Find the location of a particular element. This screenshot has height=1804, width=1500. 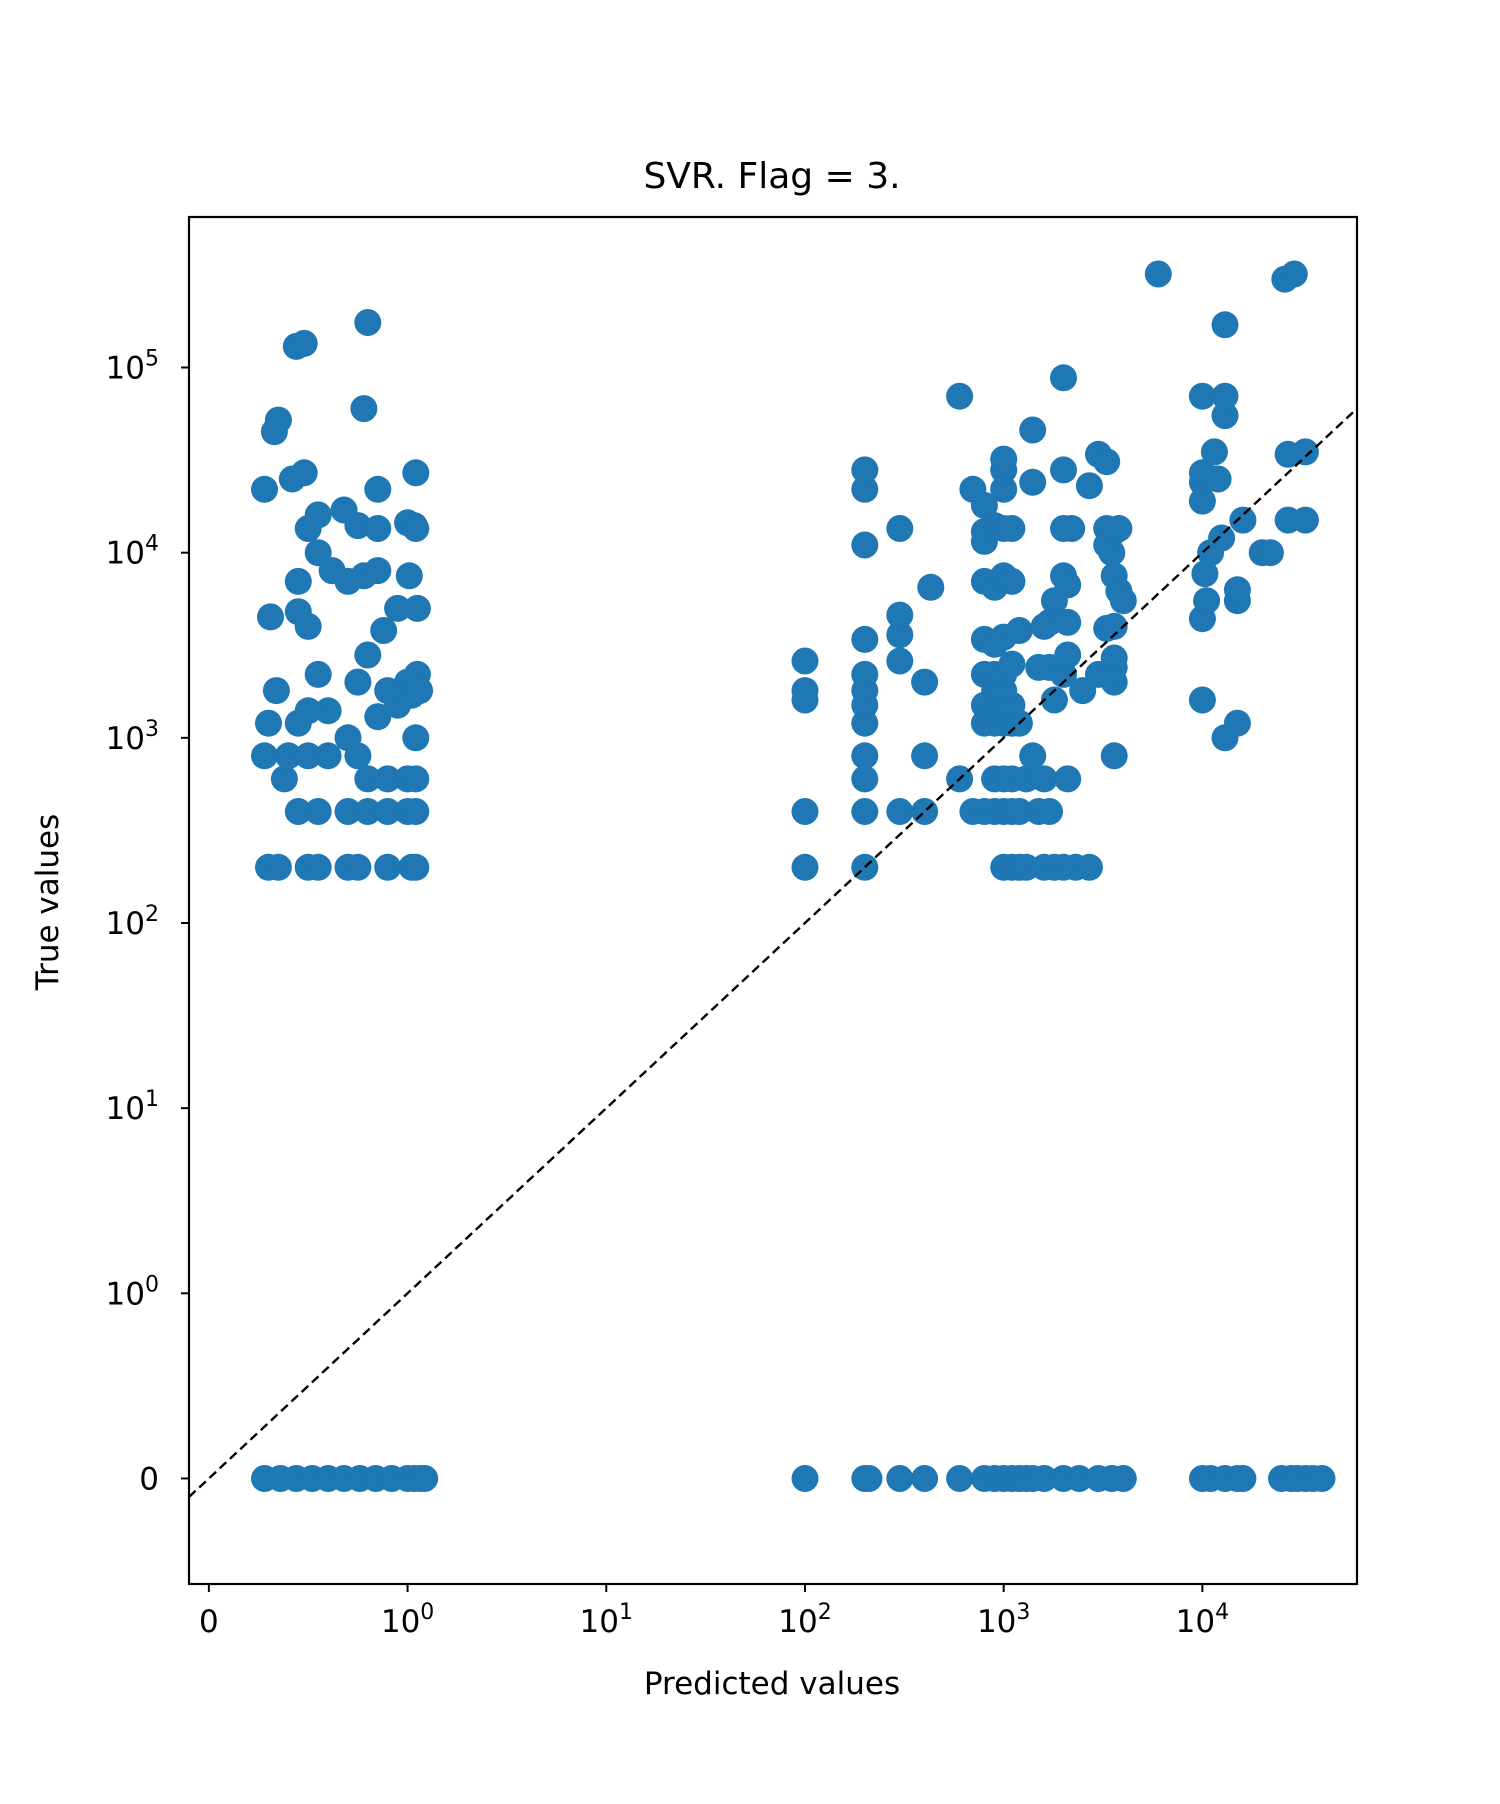

y-tick-label-0: 0 is located at coordinates (149, 1479).